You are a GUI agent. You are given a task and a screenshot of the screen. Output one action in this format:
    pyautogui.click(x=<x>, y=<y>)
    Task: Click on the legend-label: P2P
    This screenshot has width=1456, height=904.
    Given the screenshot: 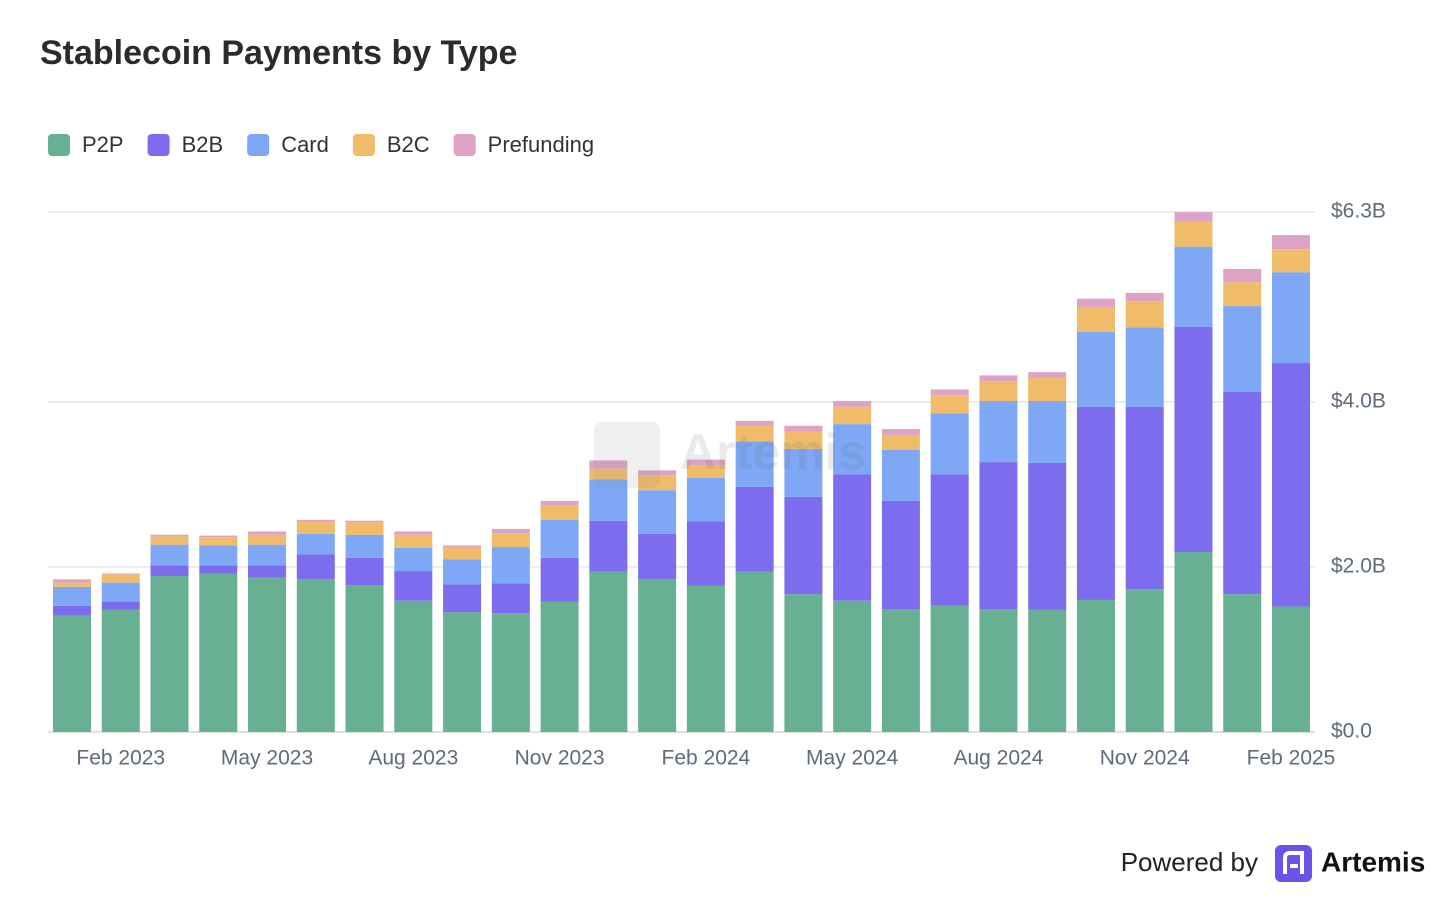 What is the action you would take?
    pyautogui.click(x=103, y=144)
    